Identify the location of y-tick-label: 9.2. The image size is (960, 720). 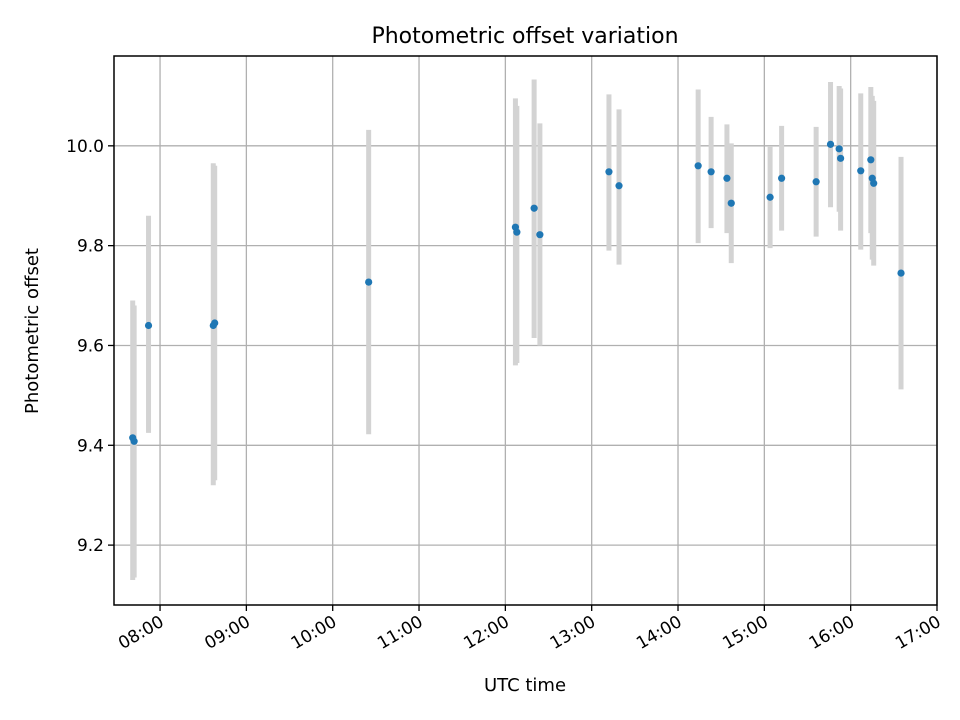
(90, 546).